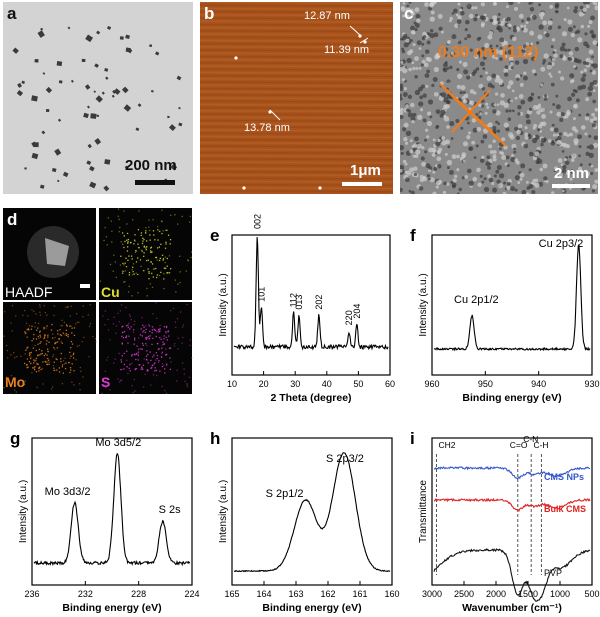  What do you see at coordinates (57, 252) in the screenshot?
I see `haadf-particle` at bounding box center [57, 252].